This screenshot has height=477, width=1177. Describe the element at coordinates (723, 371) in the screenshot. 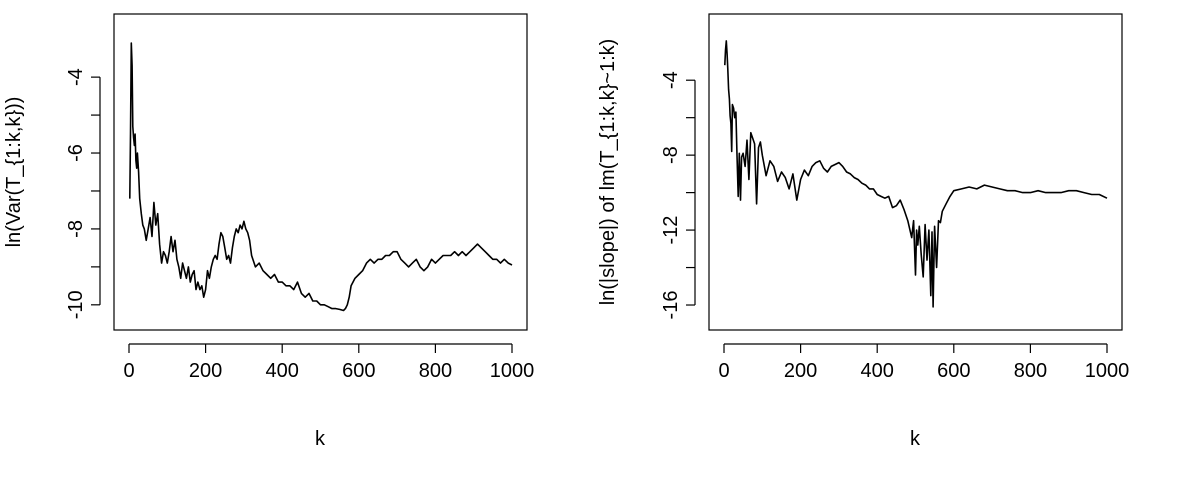

I see `right-x-tick-label: 0` at that location.